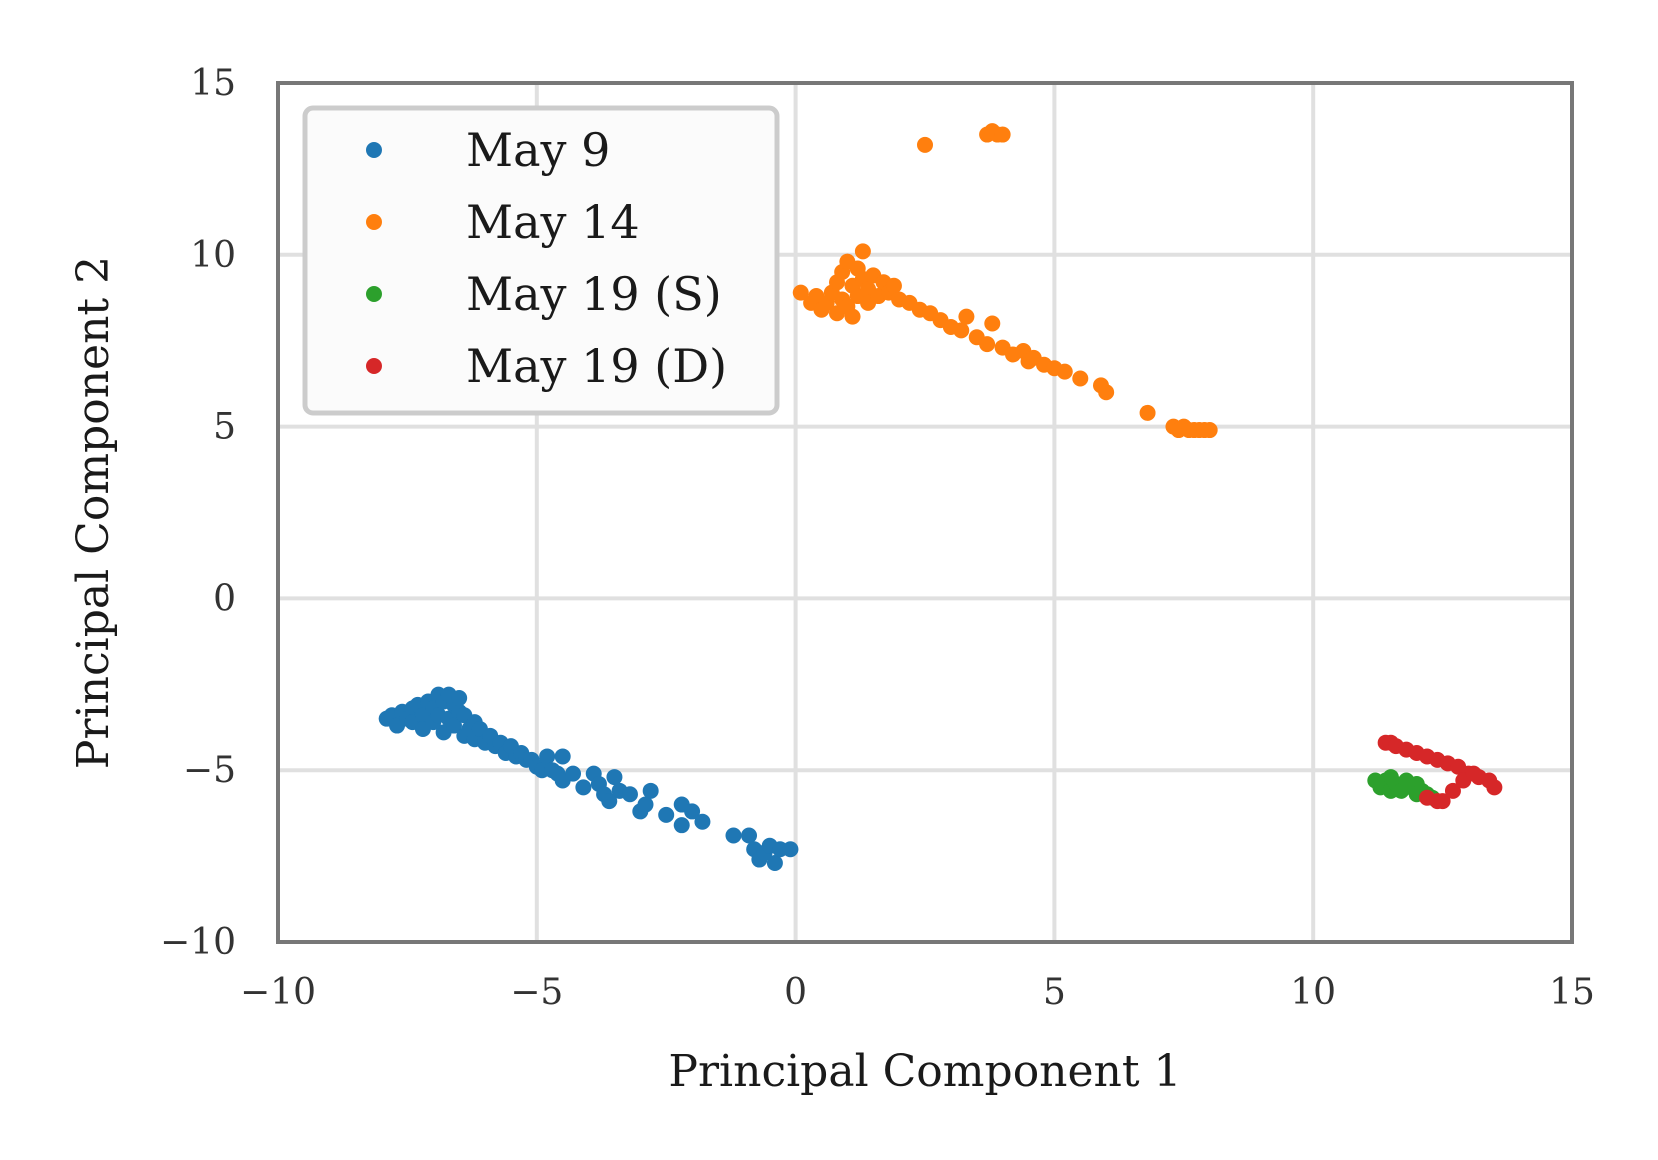 The width and height of the screenshot is (1658, 1160). Describe the element at coordinates (278, 992) in the screenshot. I see `x-tick-label: −10` at that location.